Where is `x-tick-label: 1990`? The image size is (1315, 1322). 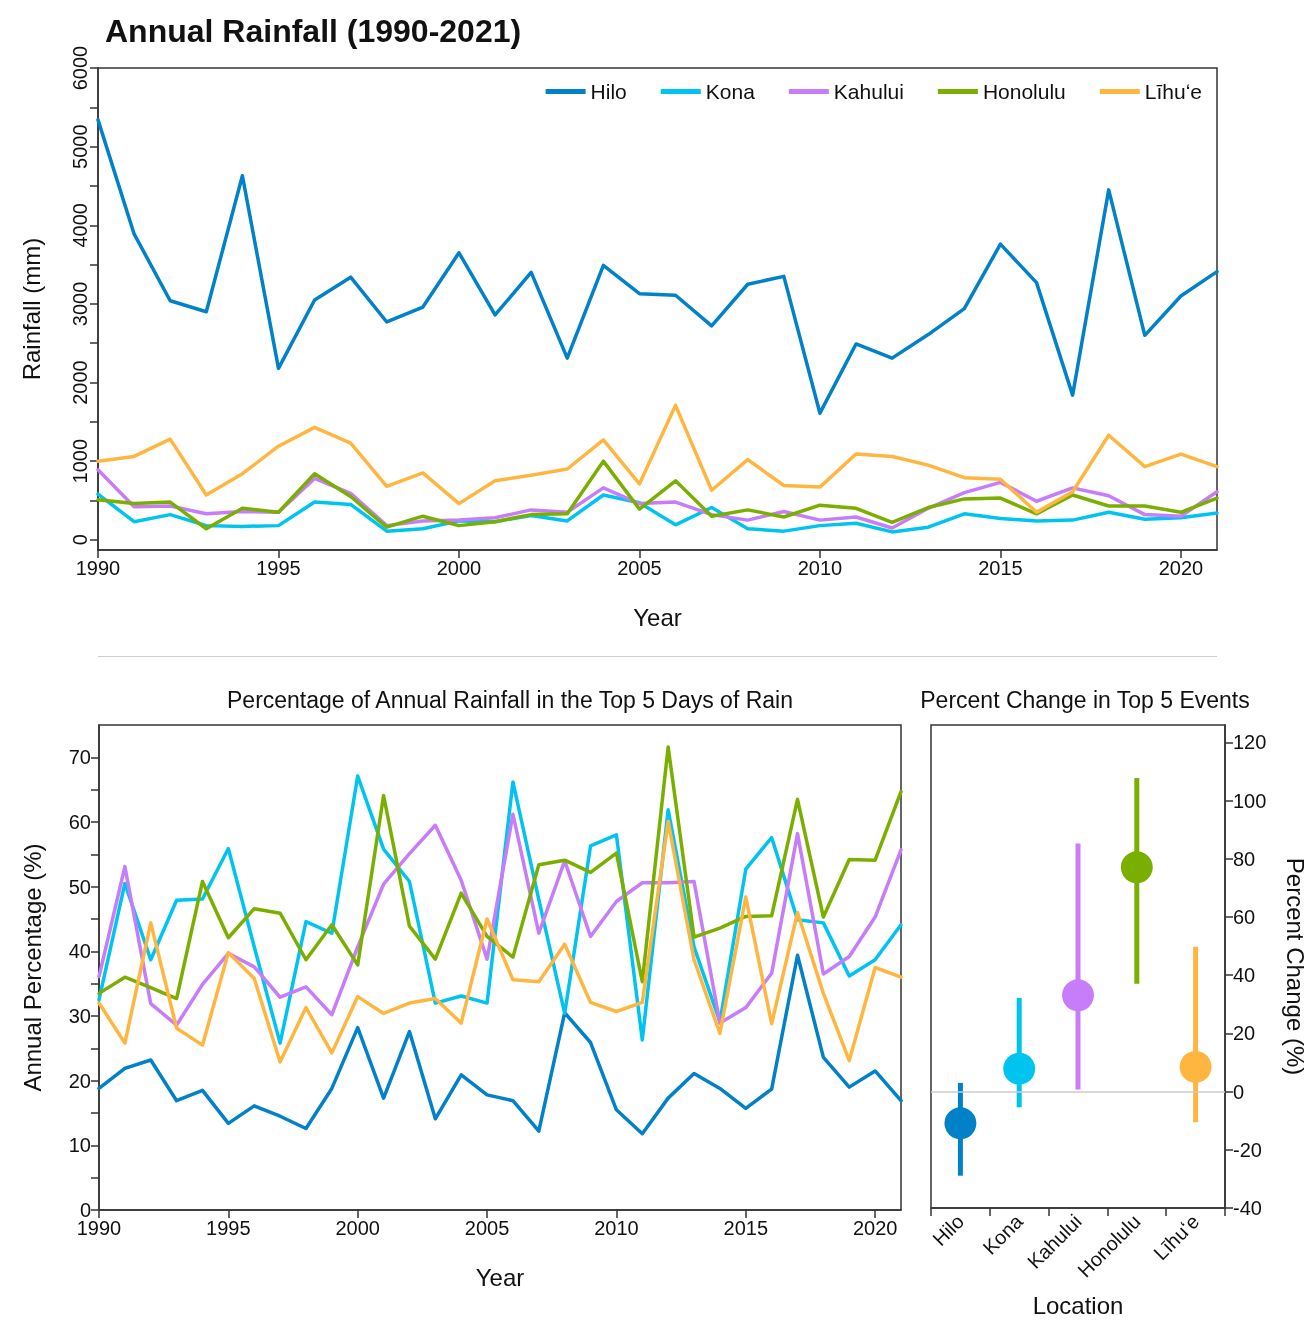 x-tick-label: 1990 is located at coordinates (98, 568).